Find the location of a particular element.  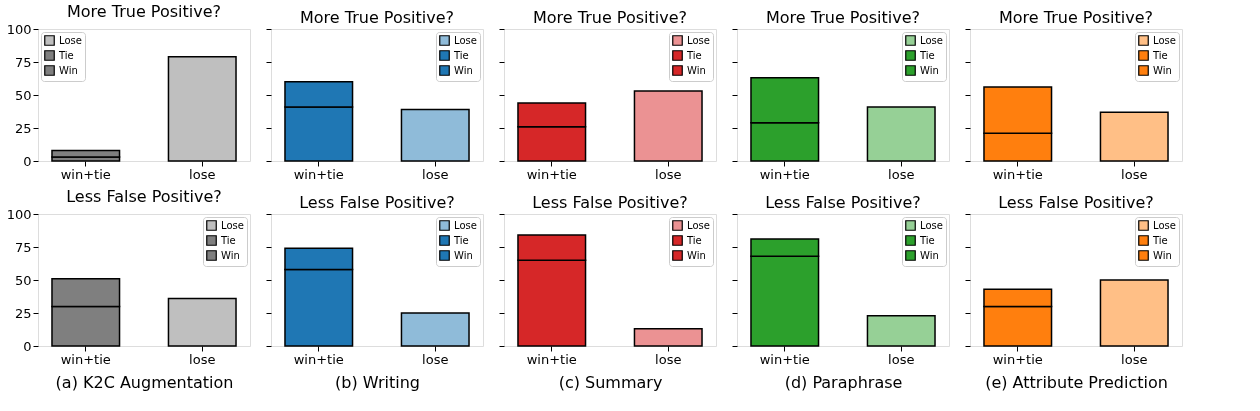

text: (a) K2C Augmentation is located at coordinates (144, 382).